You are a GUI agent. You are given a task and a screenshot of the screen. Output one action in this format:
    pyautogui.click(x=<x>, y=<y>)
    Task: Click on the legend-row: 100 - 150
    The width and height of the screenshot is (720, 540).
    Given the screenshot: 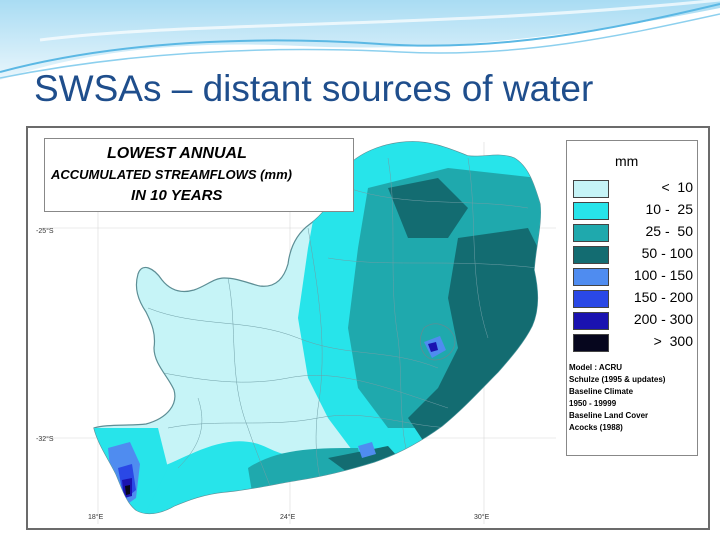 What is the action you would take?
    pyautogui.click(x=634, y=277)
    